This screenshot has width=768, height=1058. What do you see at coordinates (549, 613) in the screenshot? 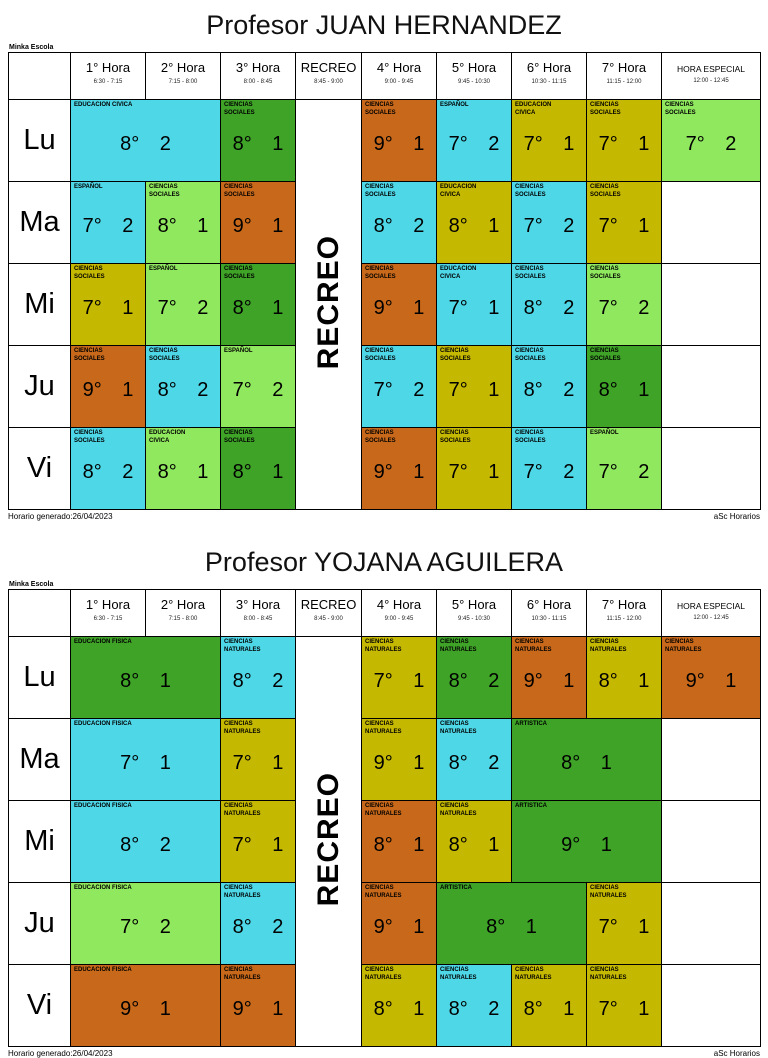
I see `column-header: 6° Hora 10:30 - 11:15` at bounding box center [549, 613].